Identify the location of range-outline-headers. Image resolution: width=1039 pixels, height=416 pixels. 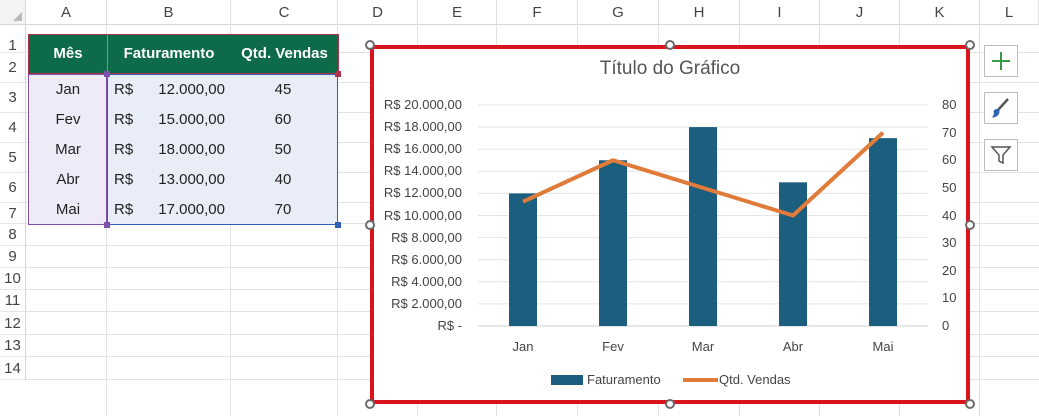
(183, 54).